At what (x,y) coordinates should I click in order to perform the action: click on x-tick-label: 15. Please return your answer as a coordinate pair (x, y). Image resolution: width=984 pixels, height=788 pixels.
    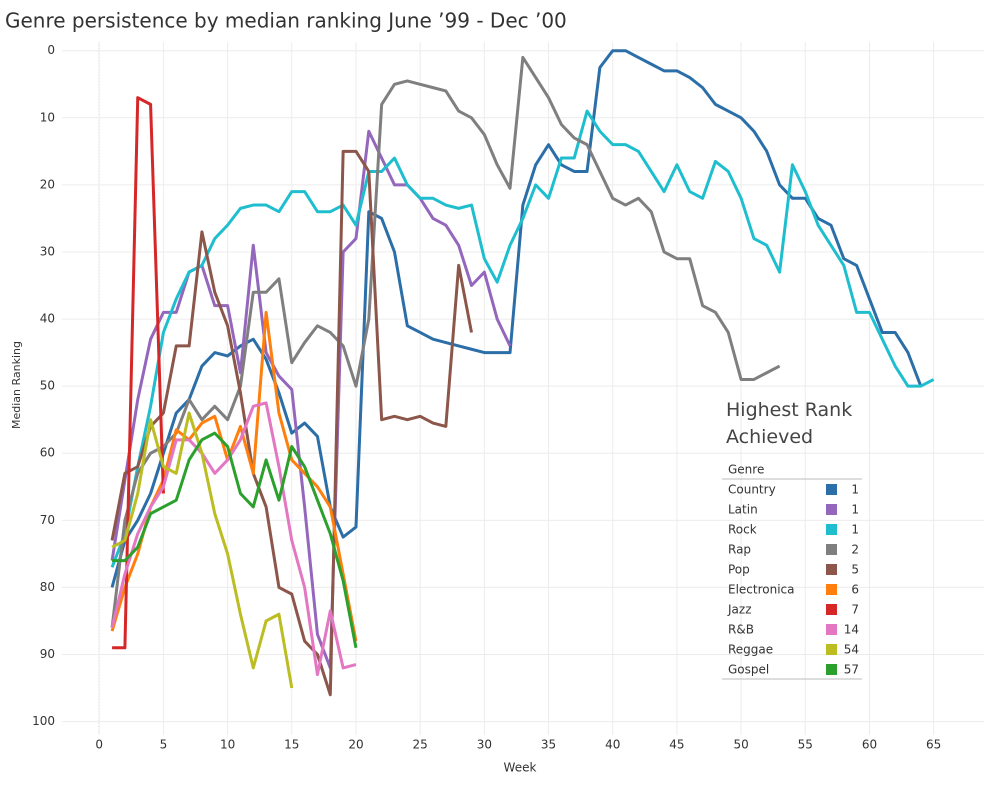
    Looking at the image, I should click on (291, 745).